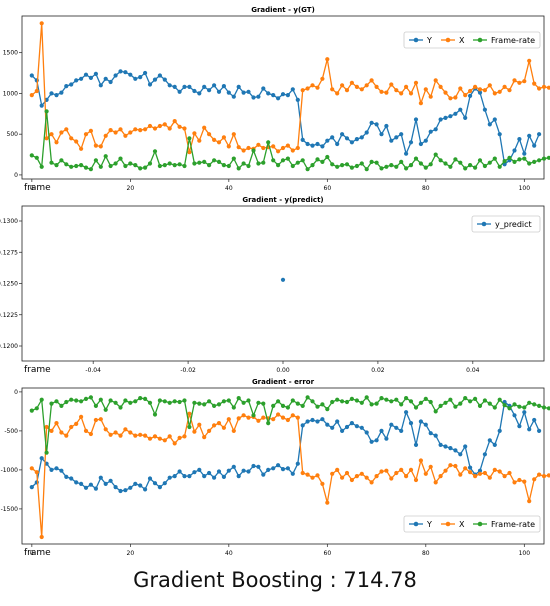 This screenshot has width=550, height=606. Describe the element at coordinates (282, 200) in the screenshot. I see `chart-title: Gradient - y(predict)` at that location.